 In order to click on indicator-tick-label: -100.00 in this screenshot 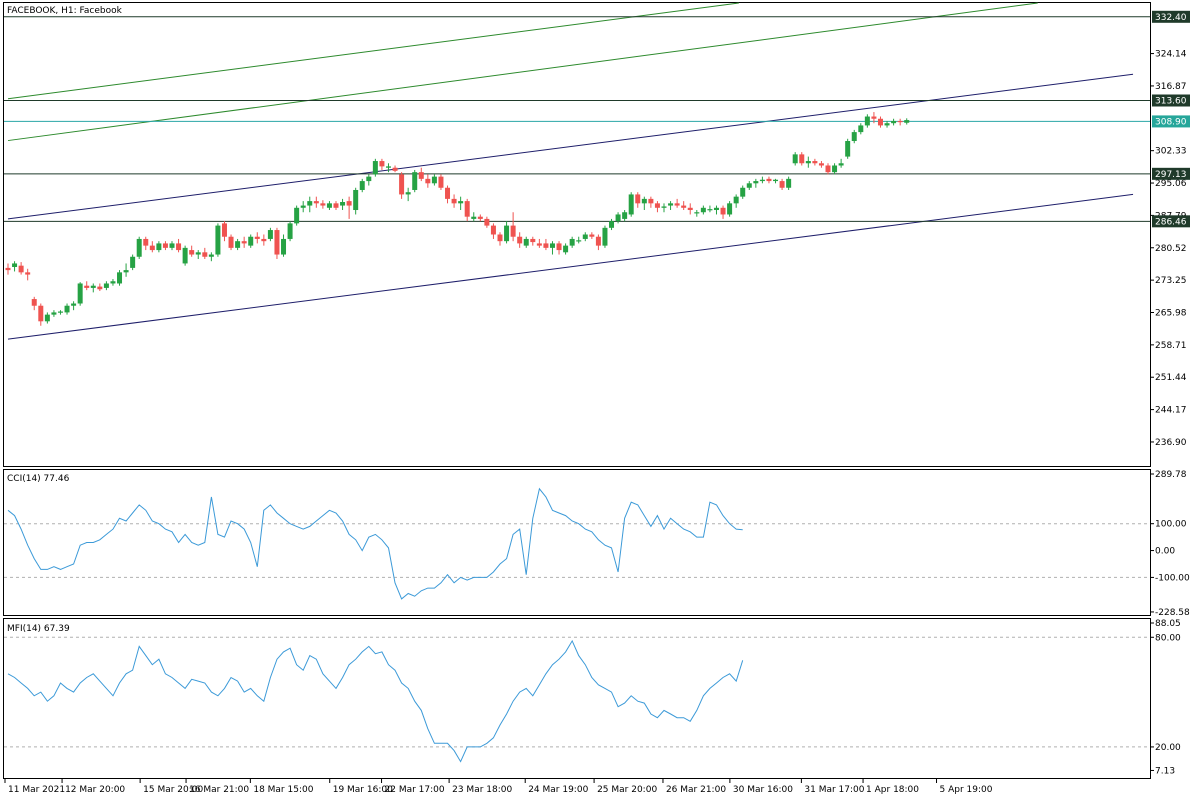, I will do `click(1172, 578)`.